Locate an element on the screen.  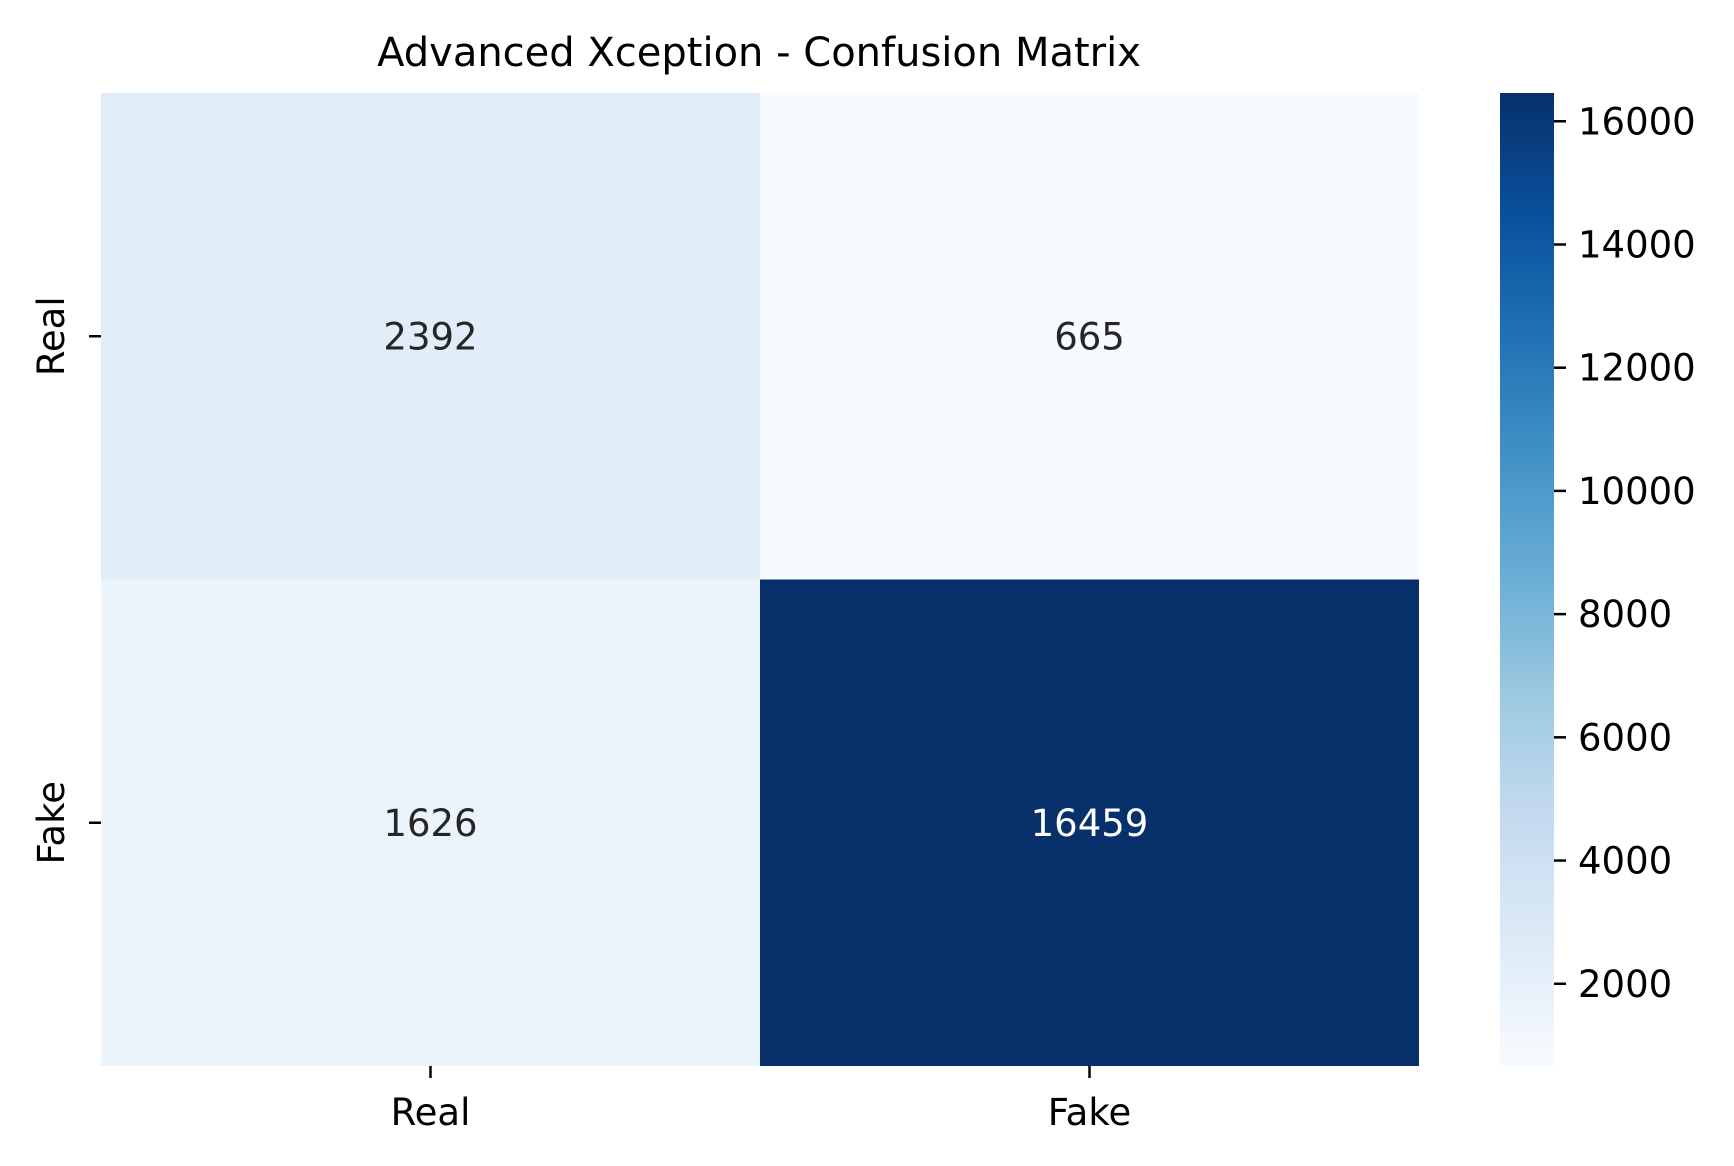
colorbar-tick-label-2: 6000 is located at coordinates (1625, 737).